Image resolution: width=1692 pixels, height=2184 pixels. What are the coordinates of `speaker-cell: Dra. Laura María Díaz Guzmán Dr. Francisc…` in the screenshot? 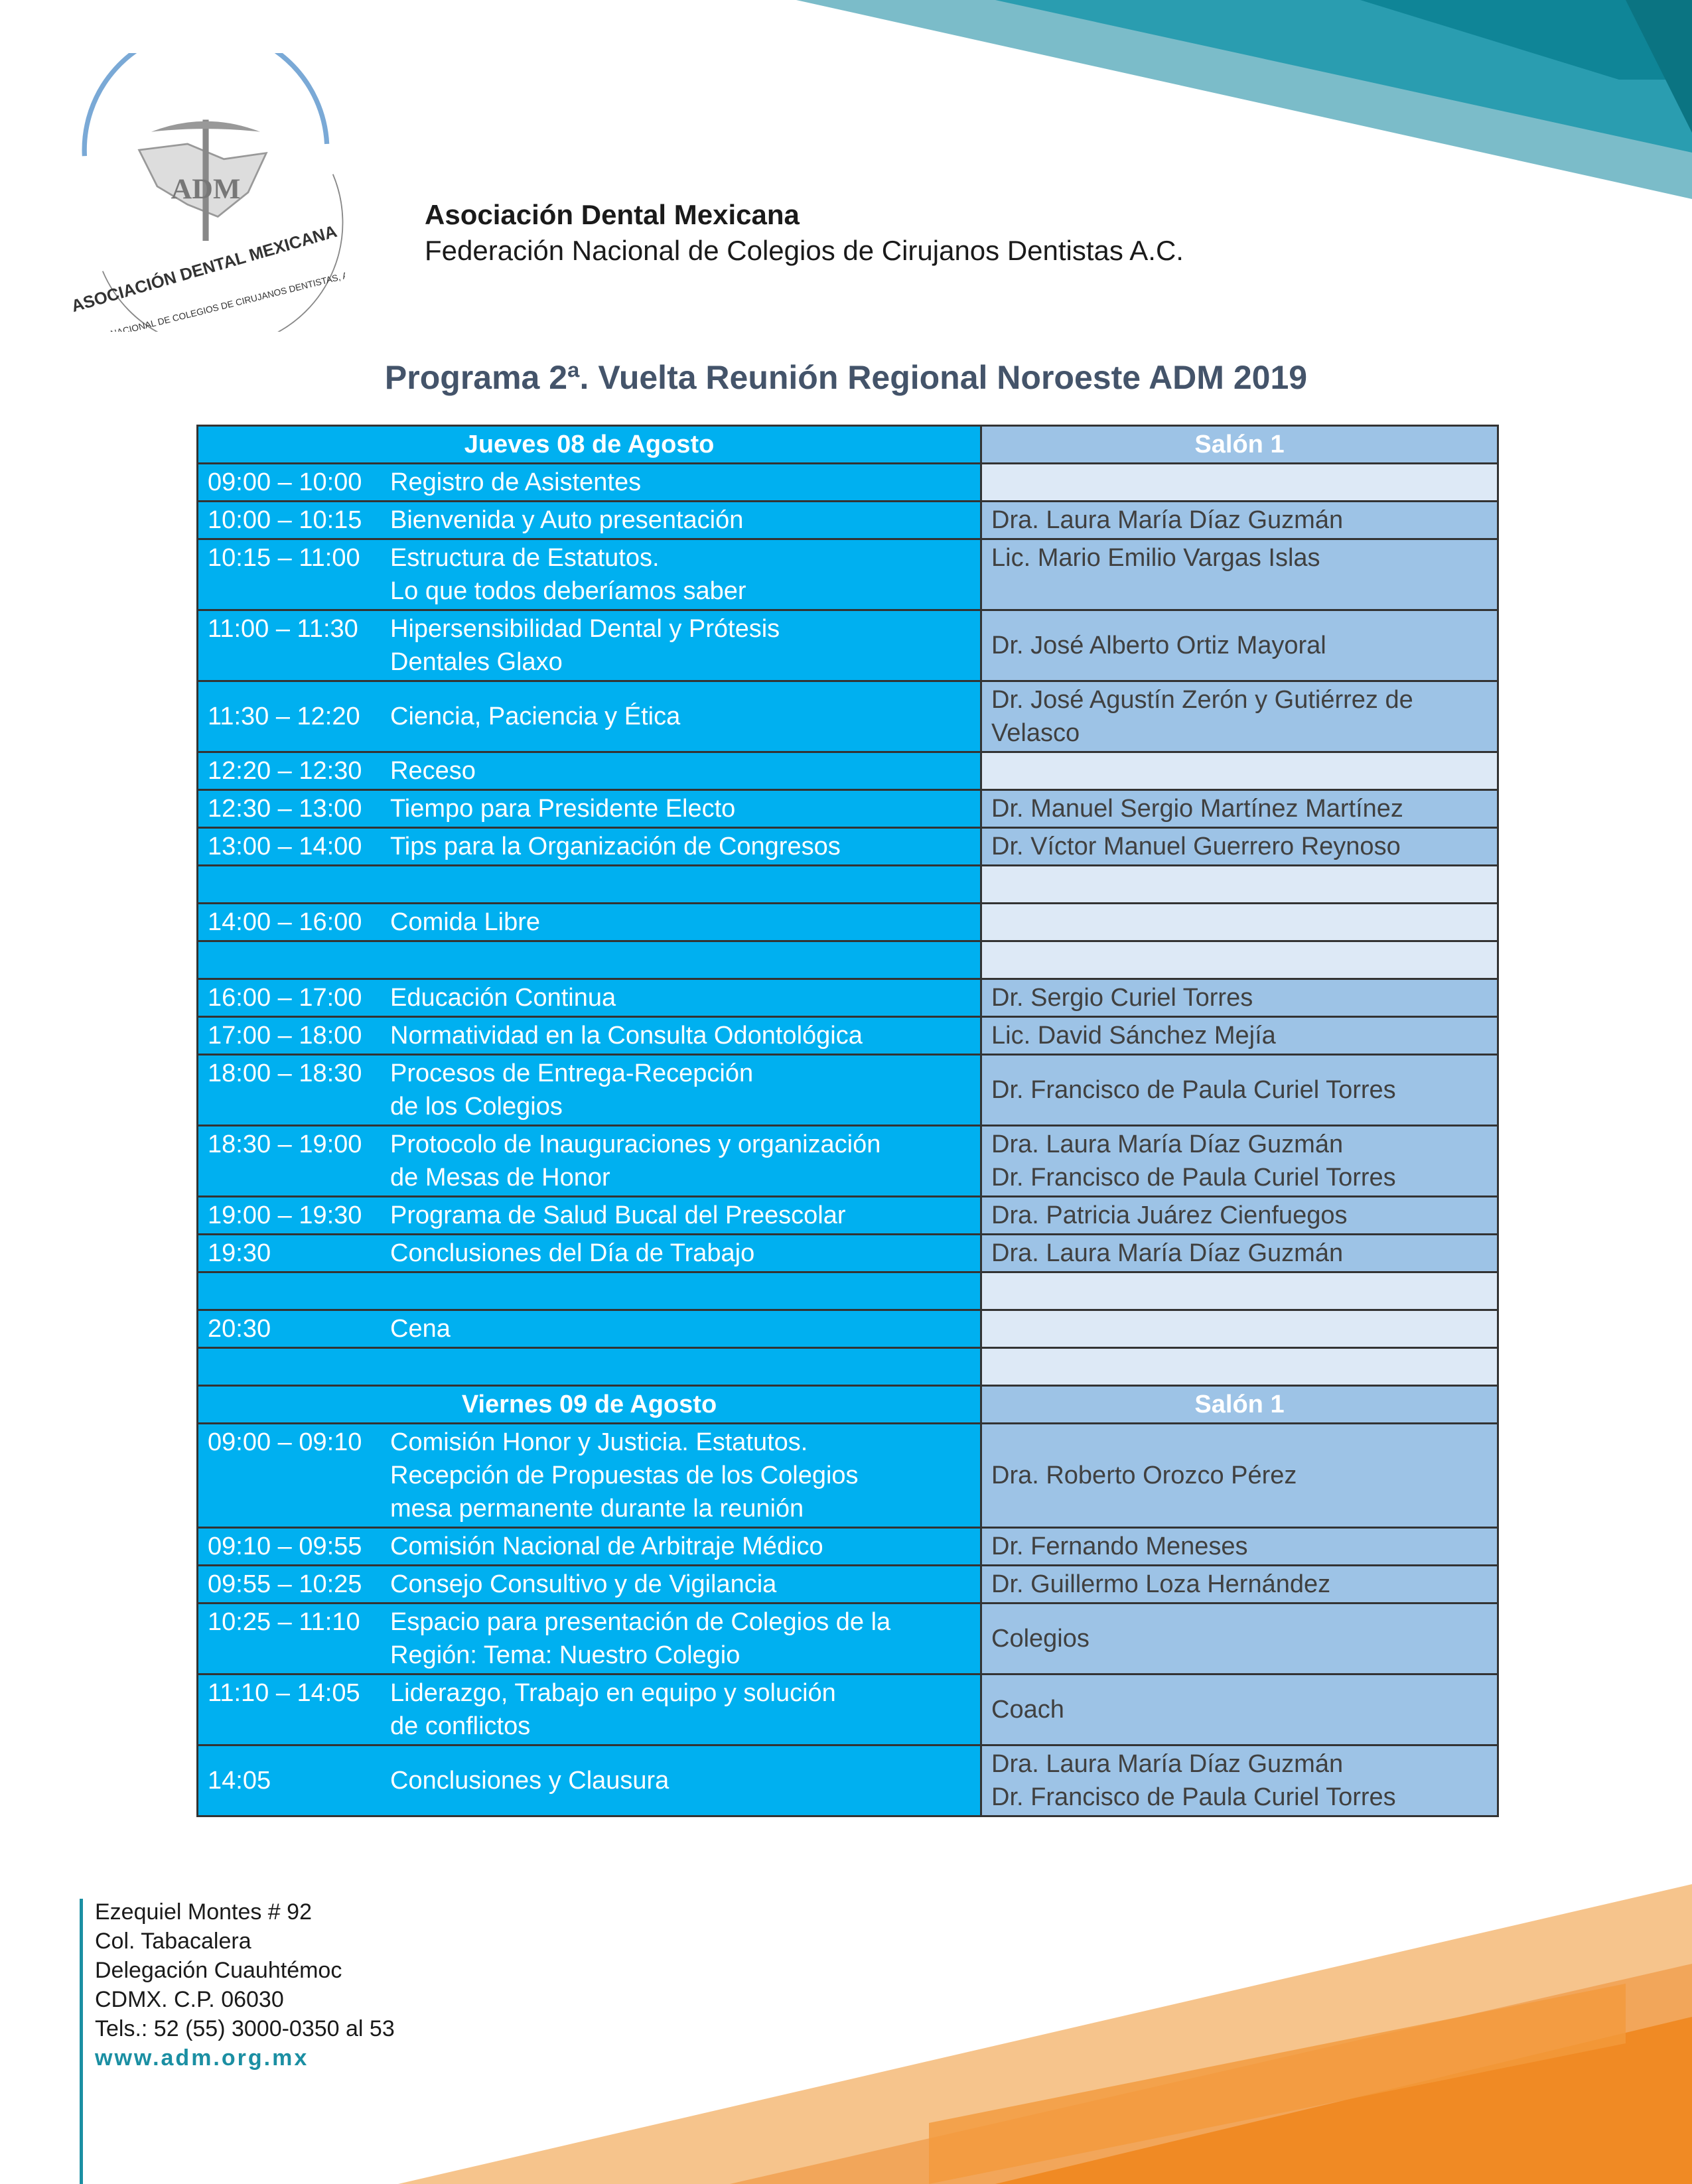 It's located at (1239, 1161).